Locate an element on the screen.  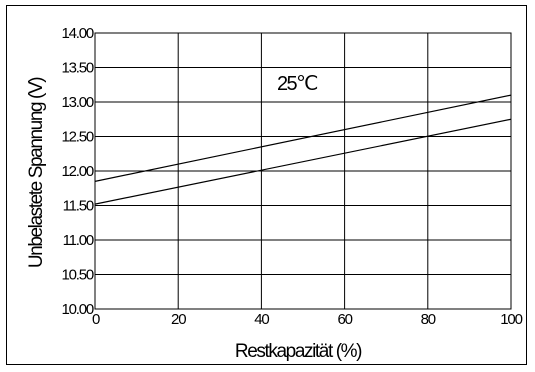
x-tick-label: 100 is located at coordinates (511, 319).